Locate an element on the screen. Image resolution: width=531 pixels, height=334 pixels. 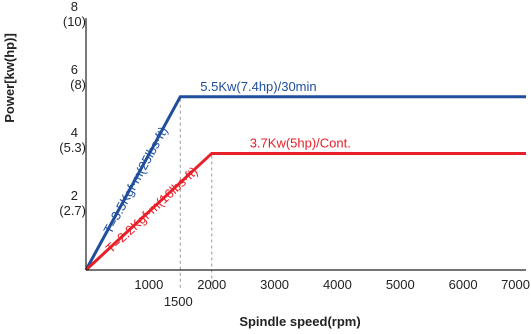
y-tick-sublabel: (8) is located at coordinates (78, 84).